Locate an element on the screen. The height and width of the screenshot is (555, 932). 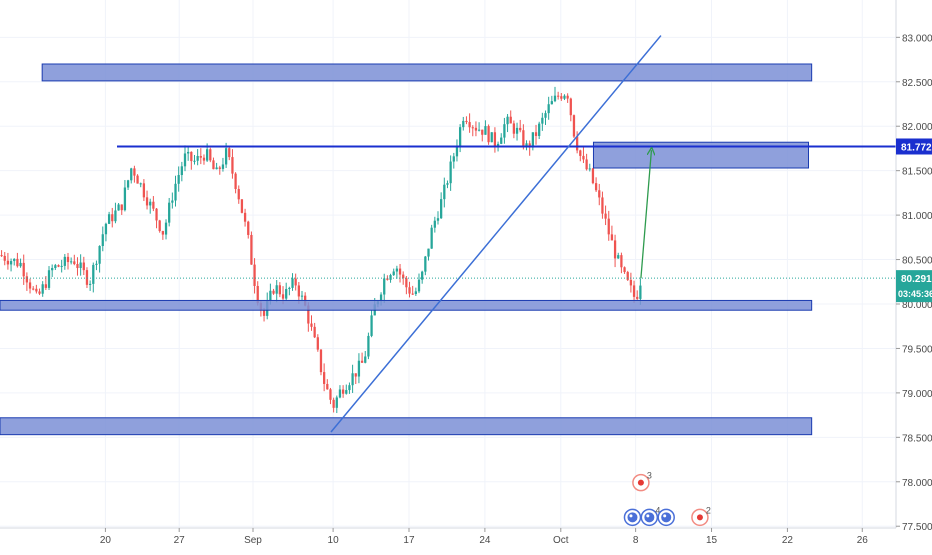
y-tick-label: 81.000 is located at coordinates (917, 216).